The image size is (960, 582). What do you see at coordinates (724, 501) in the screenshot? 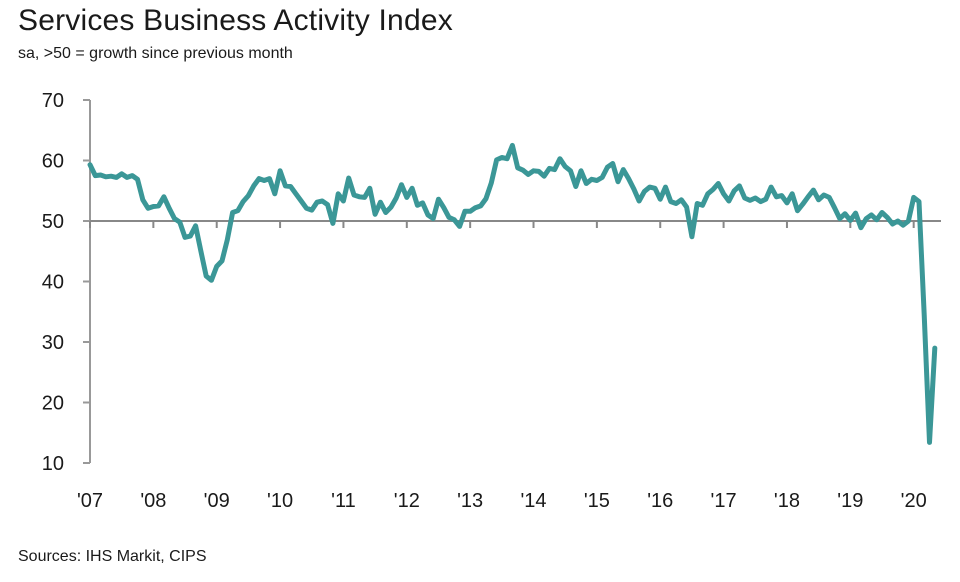
I see `x-tick-label: '17` at bounding box center [724, 501].